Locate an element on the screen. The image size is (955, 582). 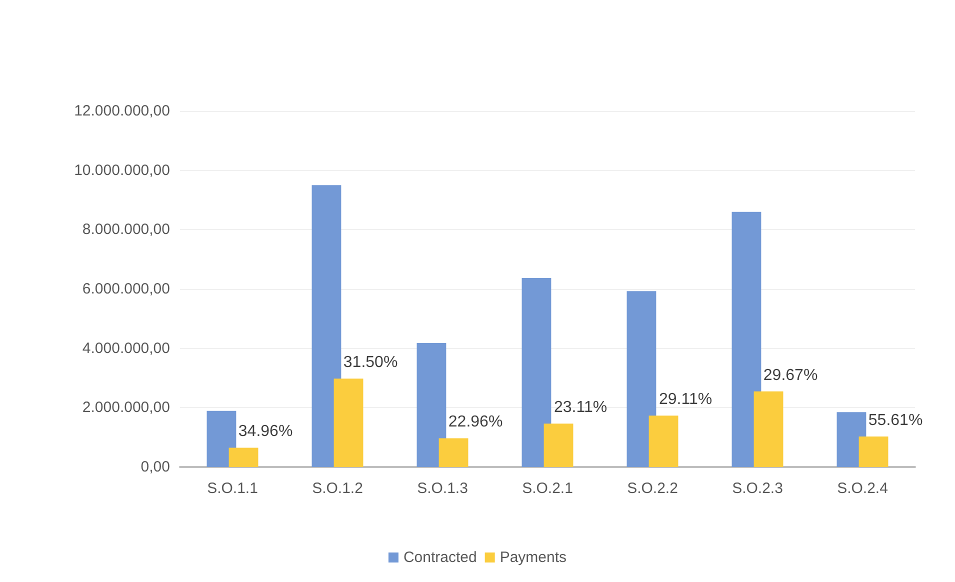
x-tick-label: S.O.1.3 is located at coordinates (442, 488).